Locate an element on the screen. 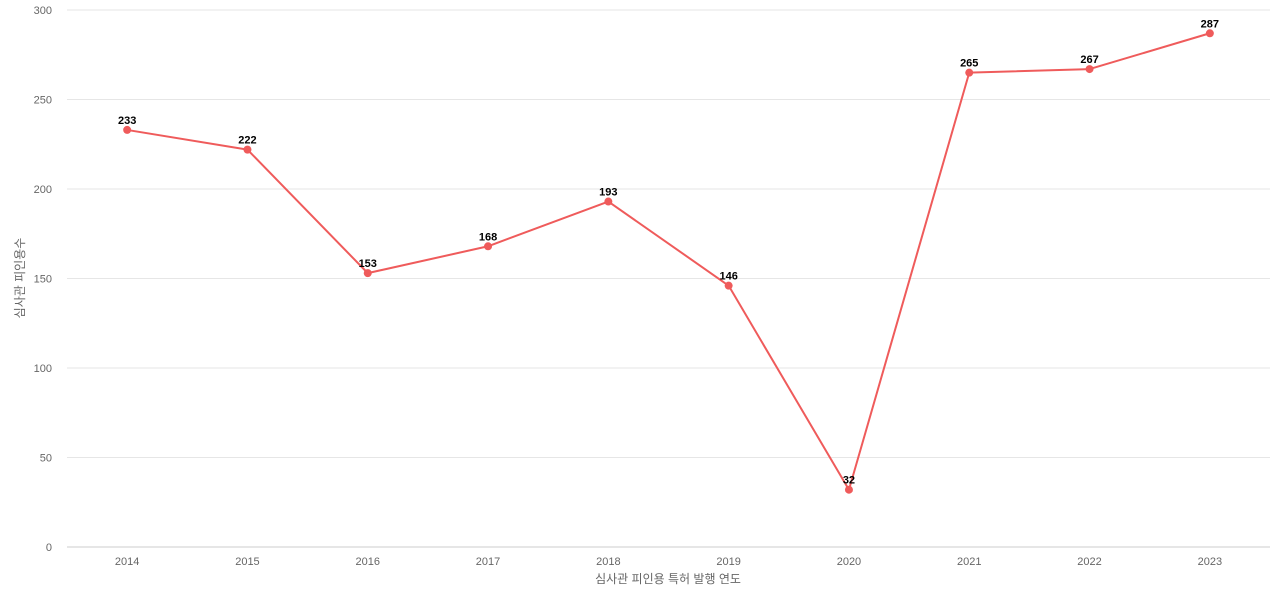 This screenshot has height=600, width=1280. data-point-2022 is located at coordinates (1089, 69).